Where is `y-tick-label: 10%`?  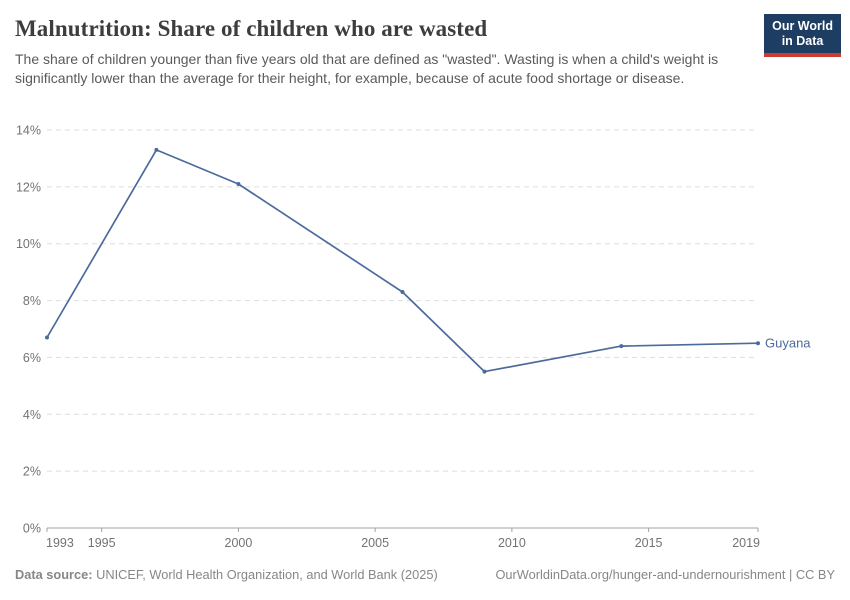 y-tick-label: 10% is located at coordinates (28, 244).